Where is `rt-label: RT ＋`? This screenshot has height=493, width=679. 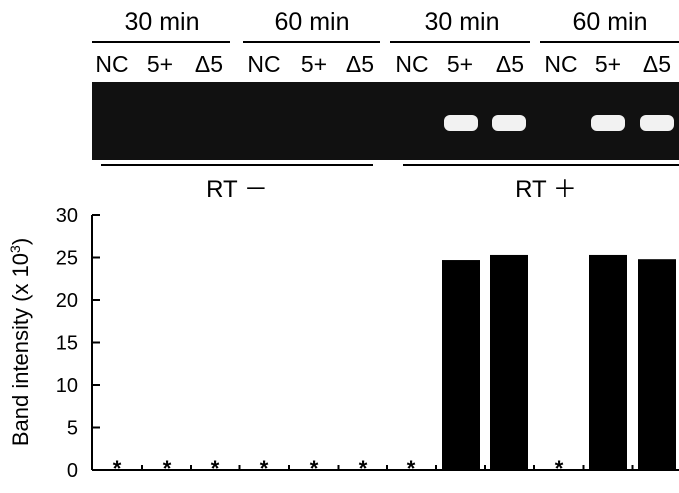
rt-label: RT ＋ is located at coordinates (546, 189).